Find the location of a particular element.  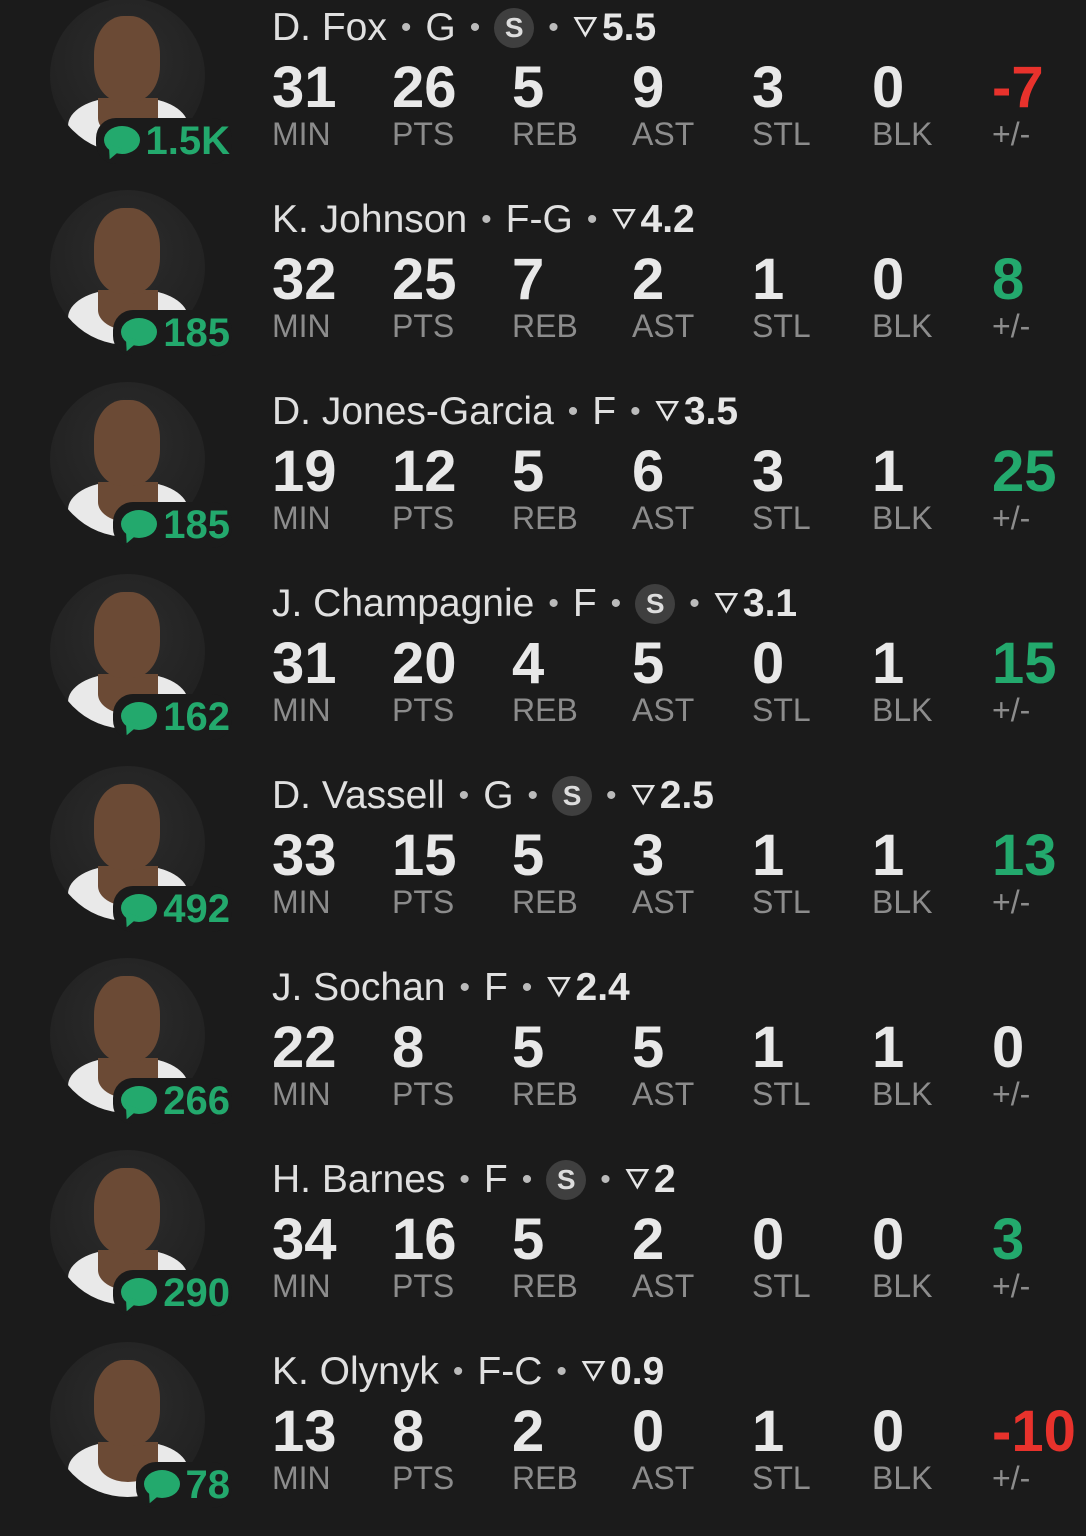

face-shape is located at coordinates (127, 59).